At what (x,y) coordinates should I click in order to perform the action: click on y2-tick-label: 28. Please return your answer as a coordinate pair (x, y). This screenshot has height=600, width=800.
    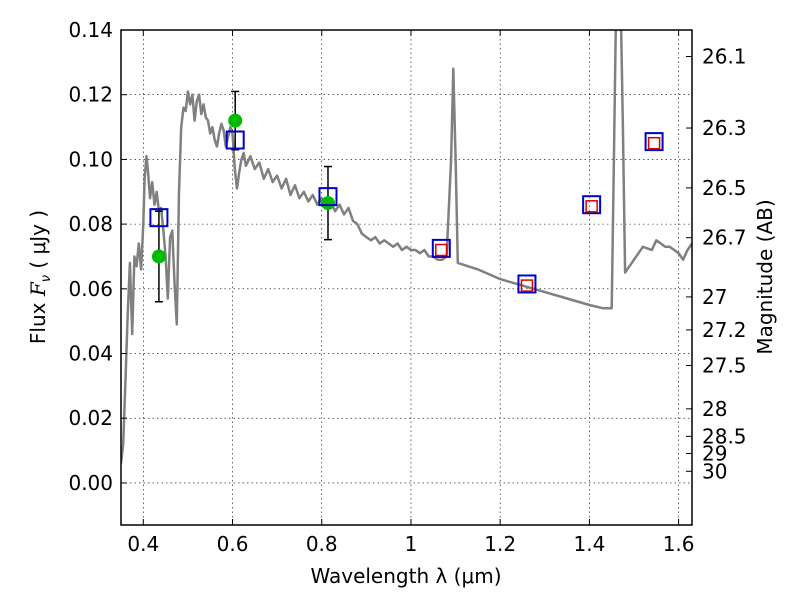
    Looking at the image, I should click on (714, 409).